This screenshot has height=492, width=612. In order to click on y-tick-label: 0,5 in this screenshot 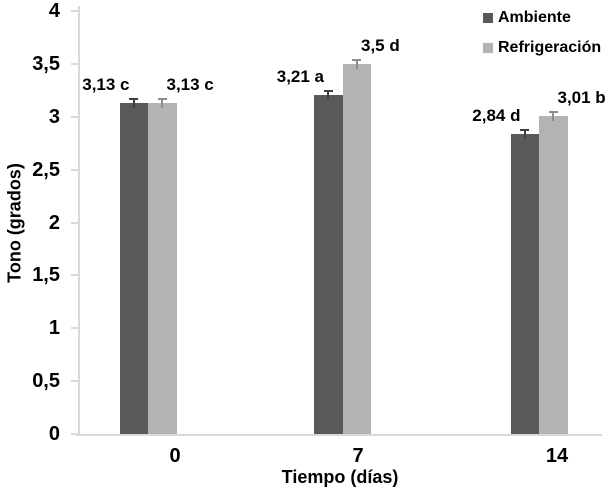, I will do `click(46, 381)`.